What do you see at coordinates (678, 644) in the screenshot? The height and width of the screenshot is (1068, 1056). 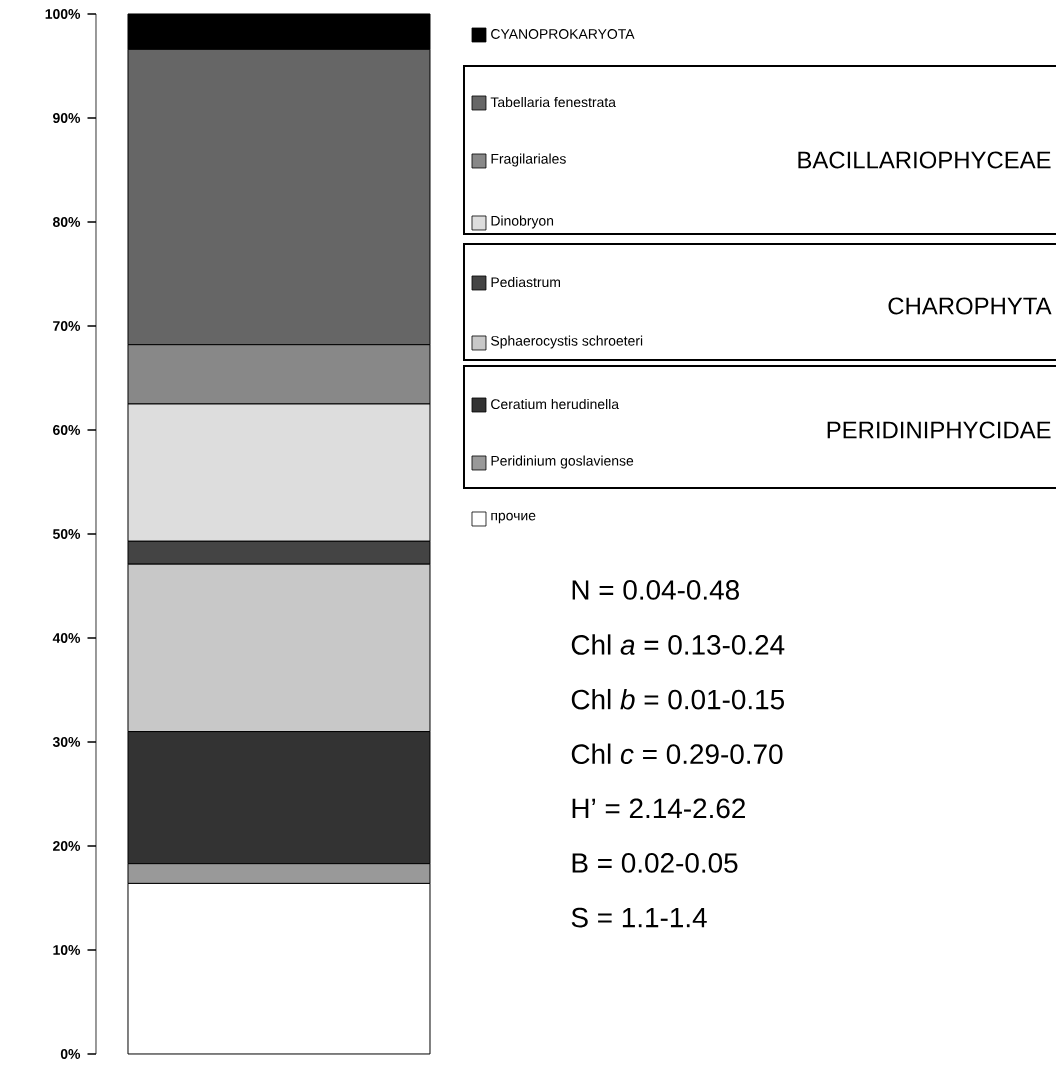 I see `text: Chl a = 0.13-0.24` at bounding box center [678, 644].